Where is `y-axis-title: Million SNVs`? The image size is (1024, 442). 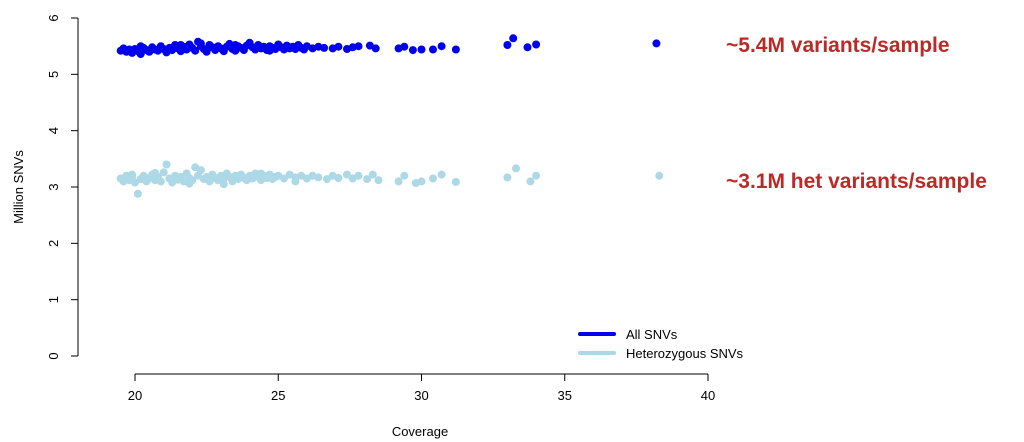 y-axis-title: Million SNVs is located at coordinates (18, 187).